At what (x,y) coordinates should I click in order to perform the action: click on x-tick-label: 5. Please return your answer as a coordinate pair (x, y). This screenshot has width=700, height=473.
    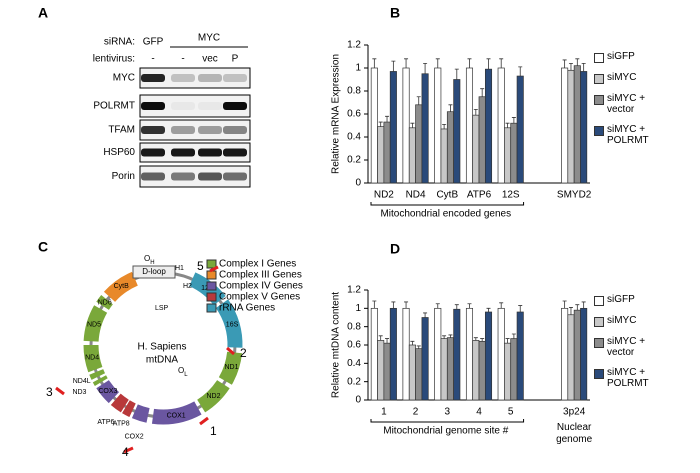
    Looking at the image, I should click on (511, 412).